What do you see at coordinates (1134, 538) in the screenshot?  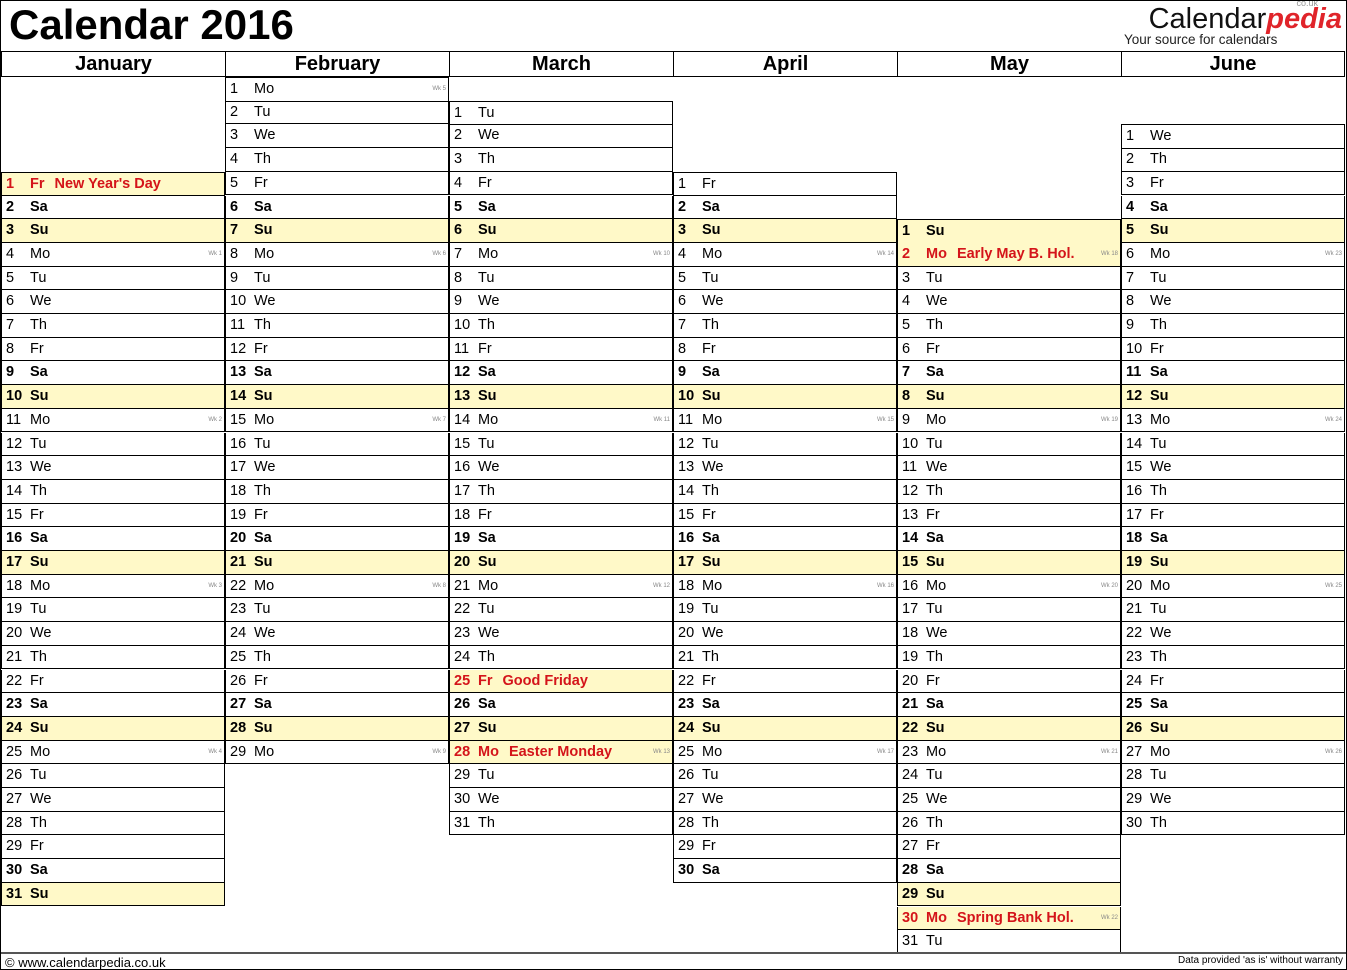 I see `day-number: 18` at bounding box center [1134, 538].